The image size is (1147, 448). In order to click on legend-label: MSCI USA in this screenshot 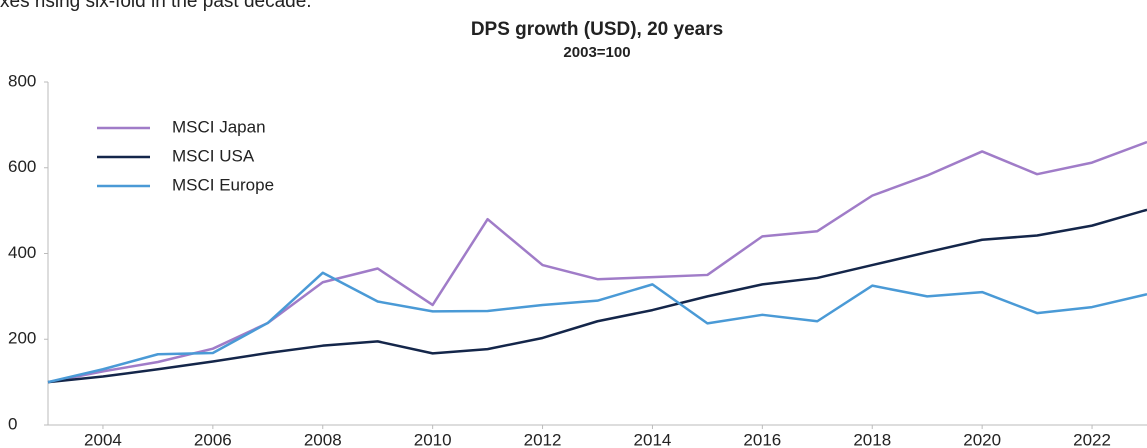, I will do `click(213, 155)`.